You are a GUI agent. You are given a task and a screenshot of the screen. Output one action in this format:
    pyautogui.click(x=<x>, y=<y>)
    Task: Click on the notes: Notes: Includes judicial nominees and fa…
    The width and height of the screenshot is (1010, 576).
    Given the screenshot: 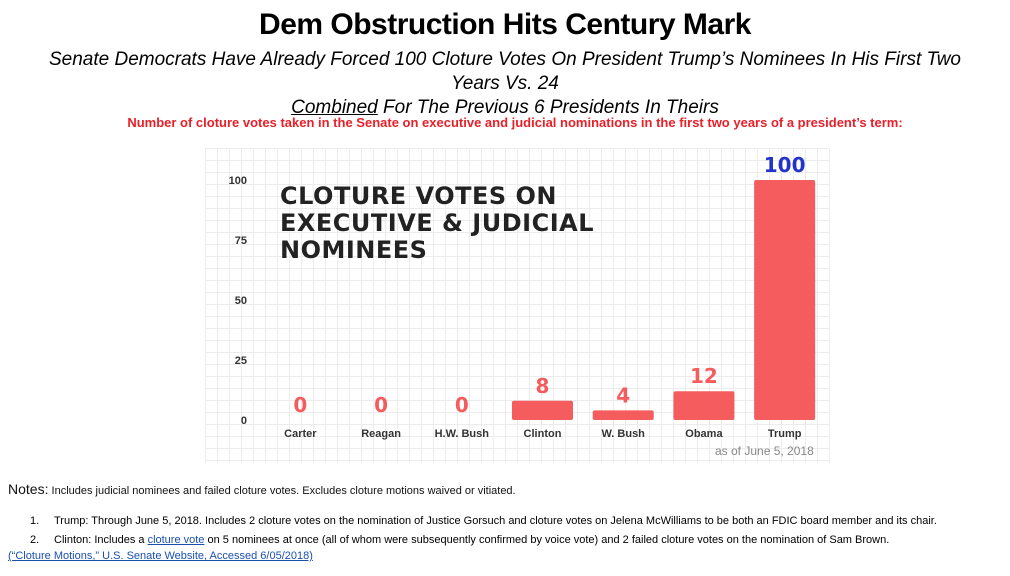 What is the action you would take?
    pyautogui.click(x=262, y=489)
    